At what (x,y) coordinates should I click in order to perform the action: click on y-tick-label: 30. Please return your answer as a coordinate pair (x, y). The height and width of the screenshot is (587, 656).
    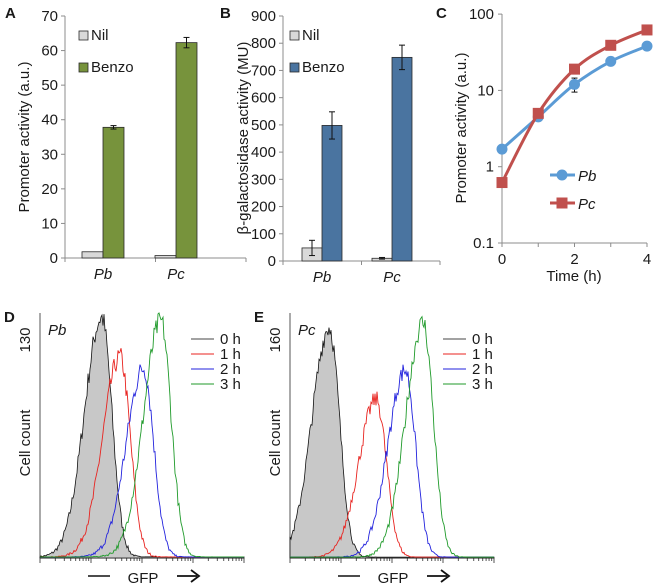
    Looking at the image, I should click on (49, 154).